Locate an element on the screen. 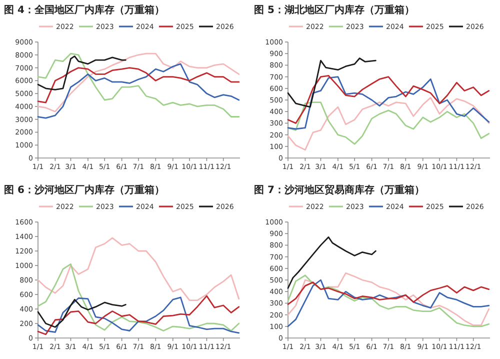 The height and width of the screenshot is (359, 500). chart-title: 图 7：沙河地区贸易商库存（万重箱） is located at coordinates (339, 190).